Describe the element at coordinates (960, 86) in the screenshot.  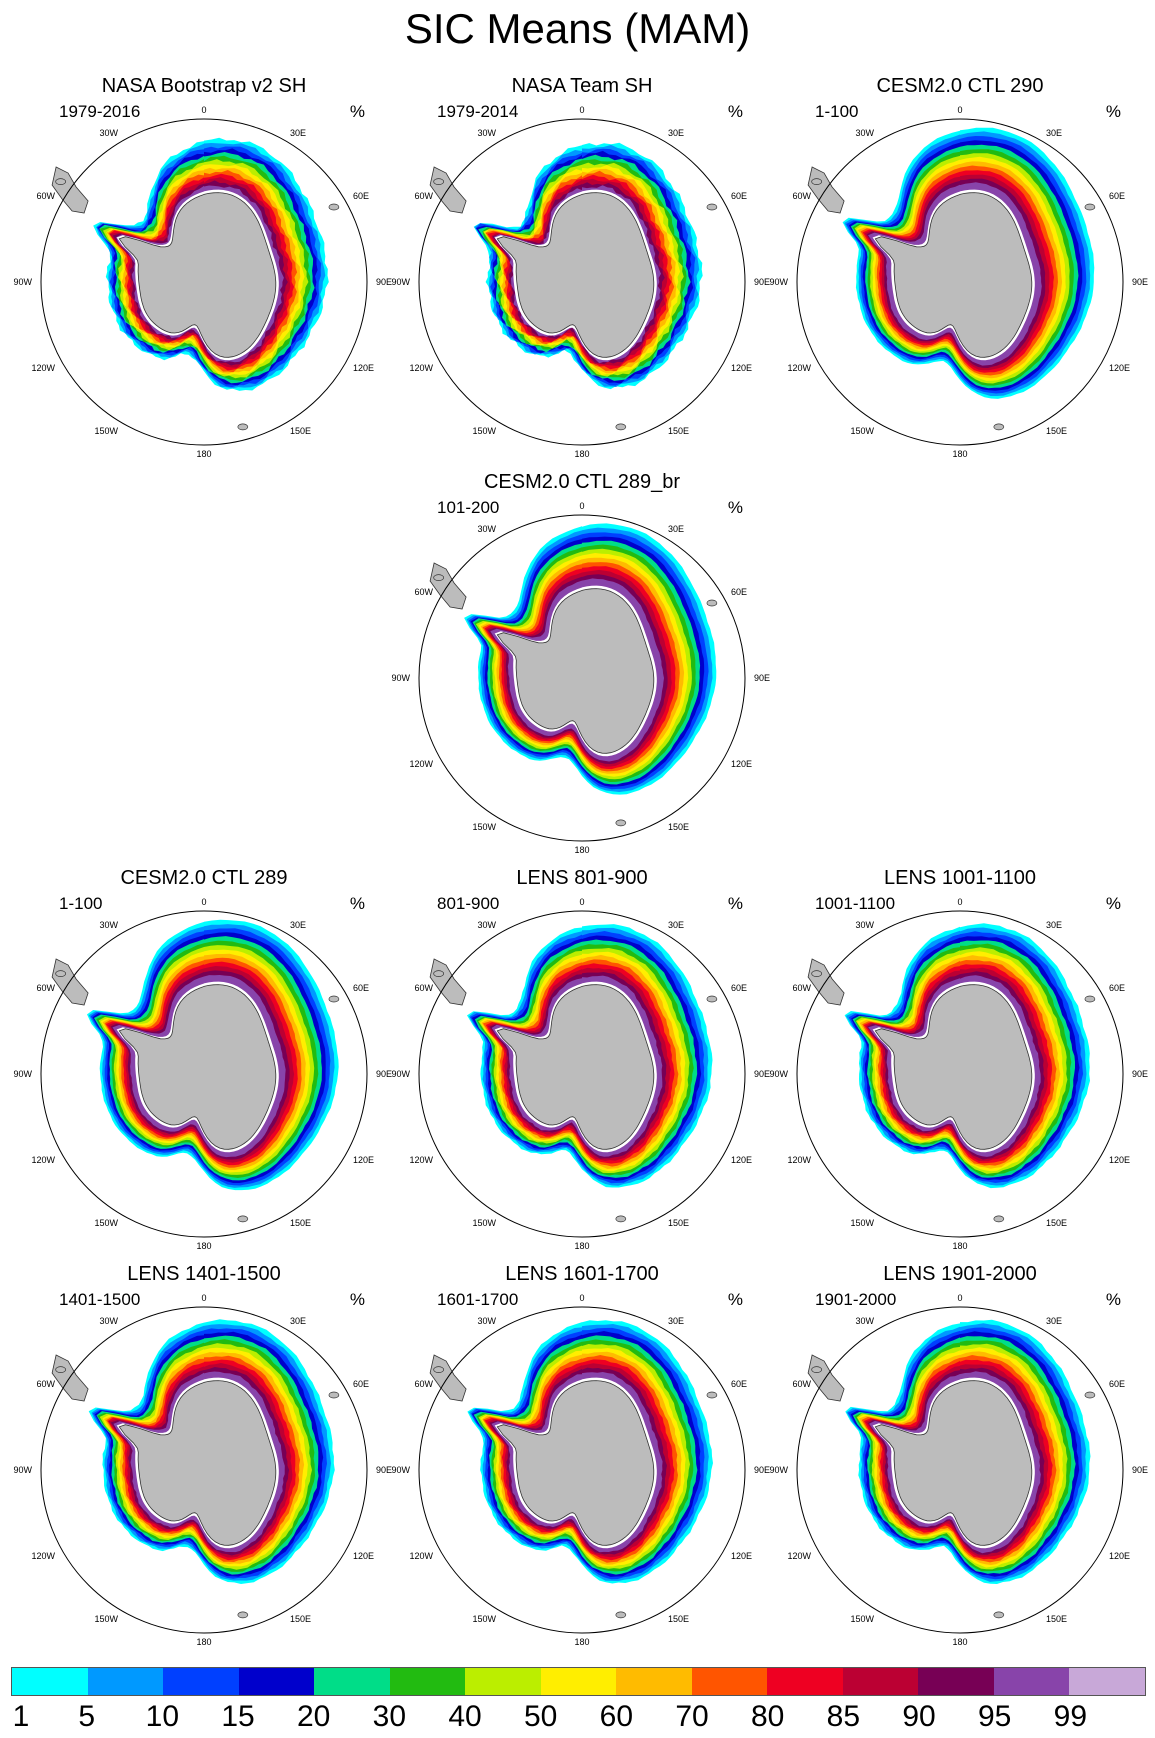
I see `panel-title: CESM2.0 CTL 290` at that location.